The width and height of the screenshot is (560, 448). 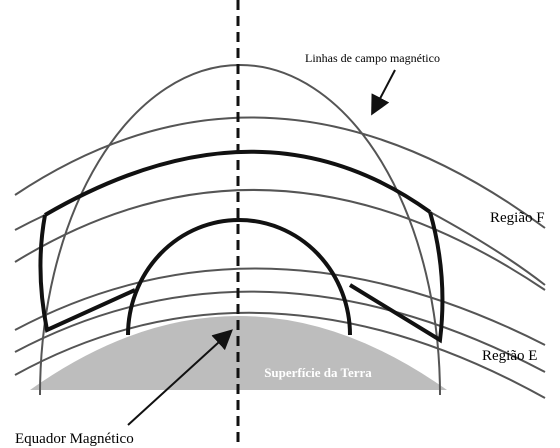 What do you see at coordinates (87, 273) in the screenshot?
I see `region-f-left` at bounding box center [87, 273].